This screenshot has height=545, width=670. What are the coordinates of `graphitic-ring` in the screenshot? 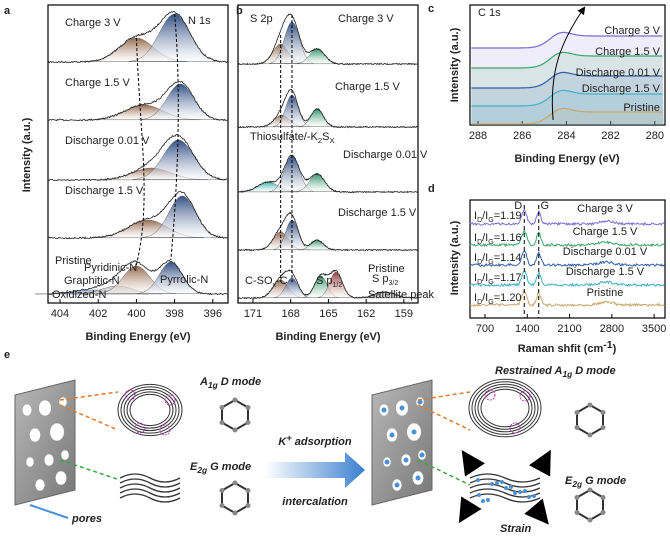 It's located at (505, 408).